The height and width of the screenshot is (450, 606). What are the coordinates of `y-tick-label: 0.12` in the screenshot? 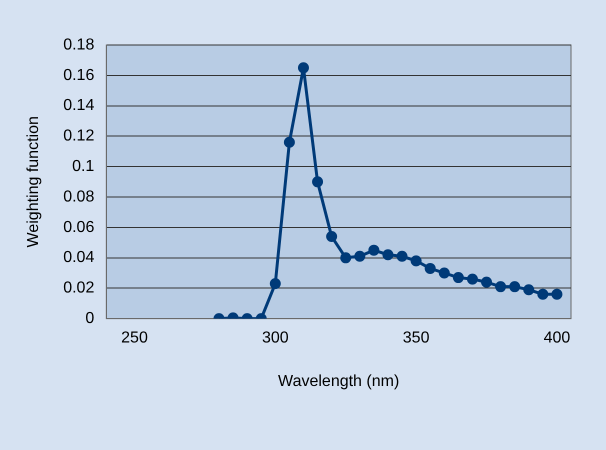 It's located at (78, 136).